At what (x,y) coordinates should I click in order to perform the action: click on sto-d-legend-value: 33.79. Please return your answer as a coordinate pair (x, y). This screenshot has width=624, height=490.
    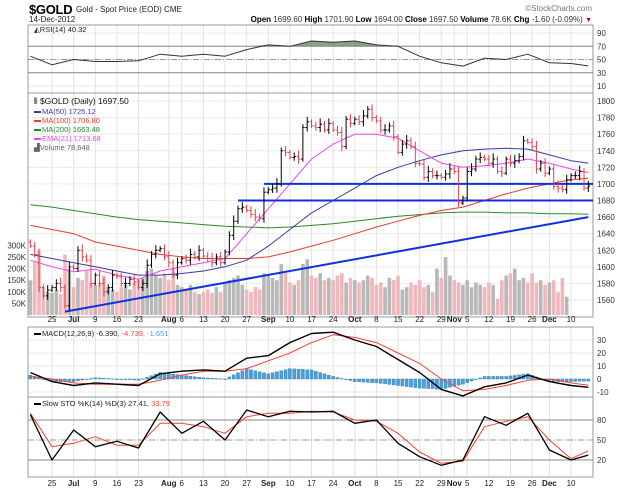
    Looking at the image, I should click on (160, 403).